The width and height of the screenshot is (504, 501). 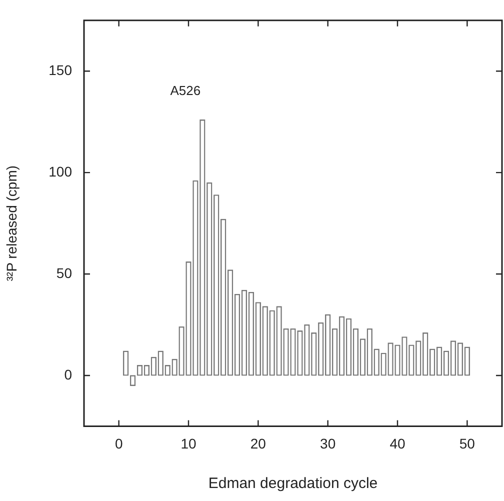 I want to click on x-tick-label: 50, so click(x=467, y=443).